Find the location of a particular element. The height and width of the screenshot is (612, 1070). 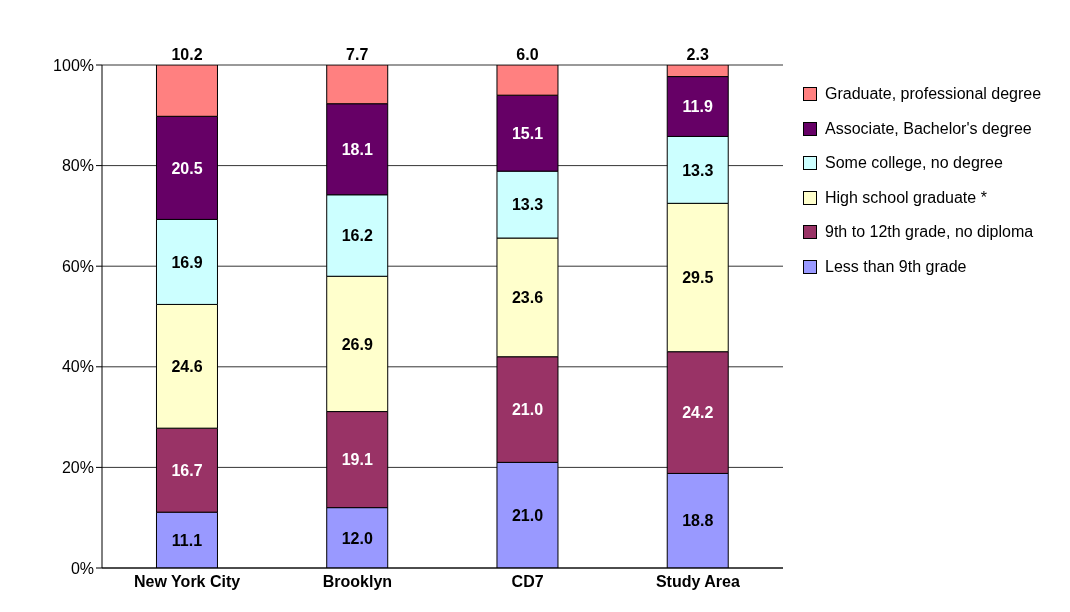

x-tick-label: New York City is located at coordinates (187, 582).